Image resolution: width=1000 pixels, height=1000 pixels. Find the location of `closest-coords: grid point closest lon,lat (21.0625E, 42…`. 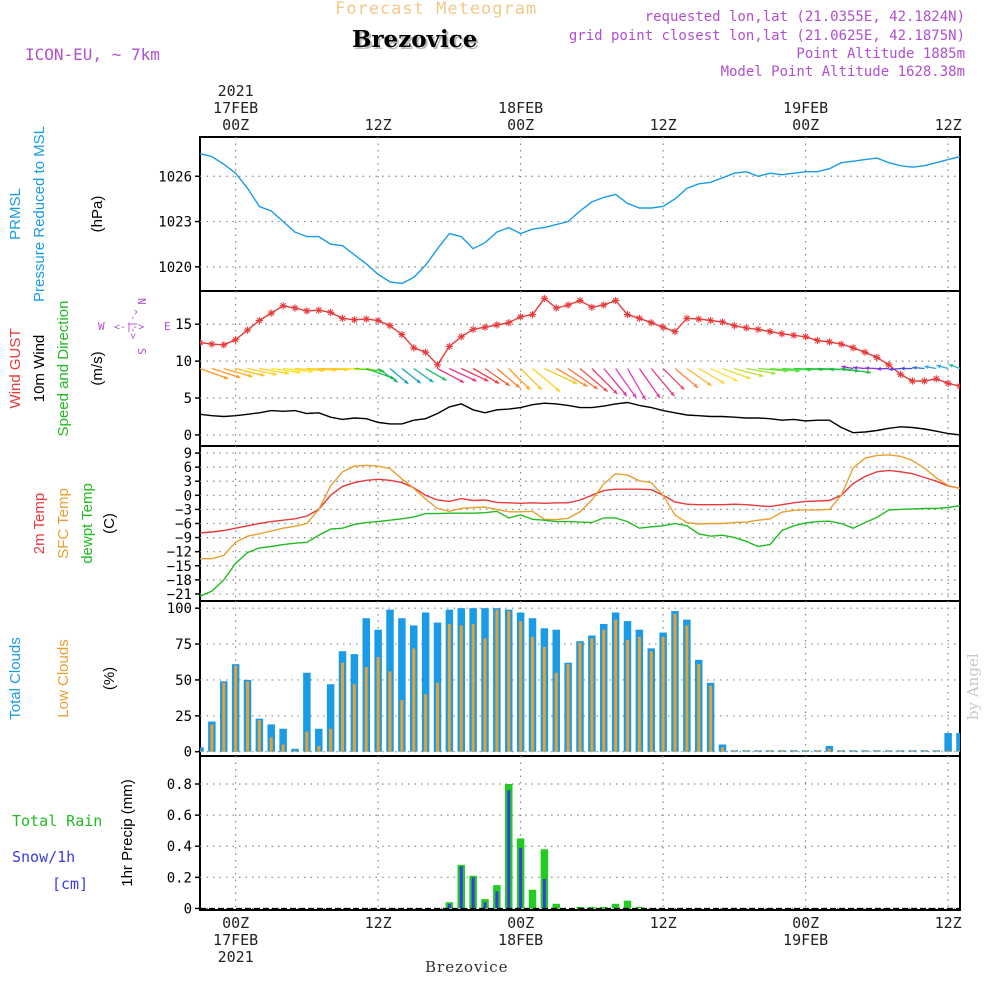

closest-coords: grid point closest lon,lat (21.0625E, 42… is located at coordinates (766, 36).